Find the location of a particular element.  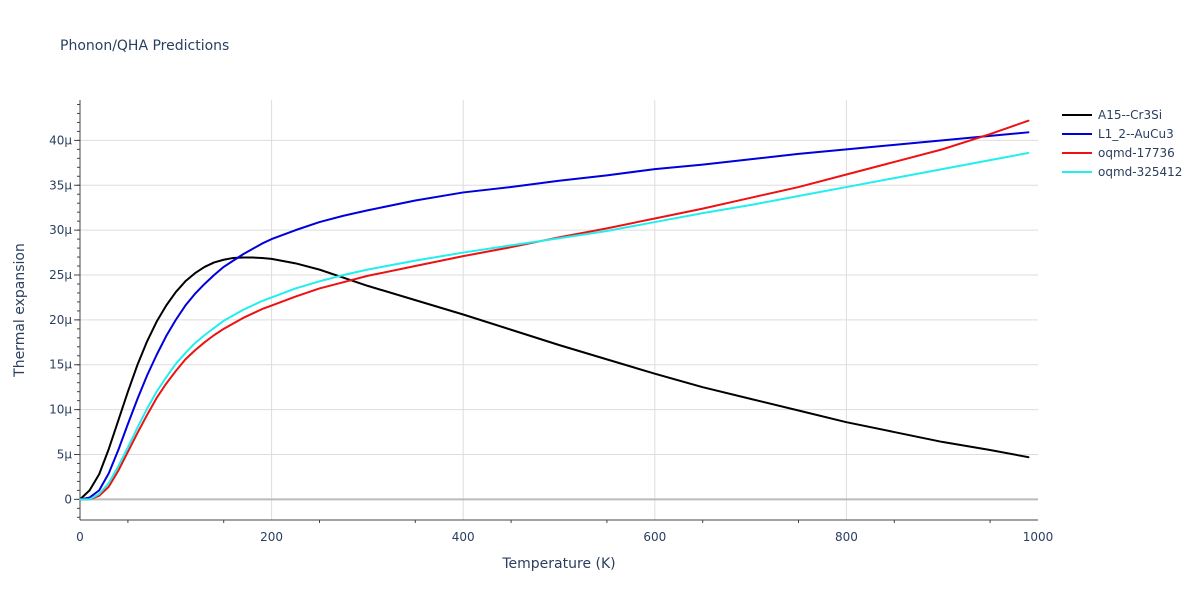

x-axis-title: Temperature (K) is located at coordinates (558, 564).